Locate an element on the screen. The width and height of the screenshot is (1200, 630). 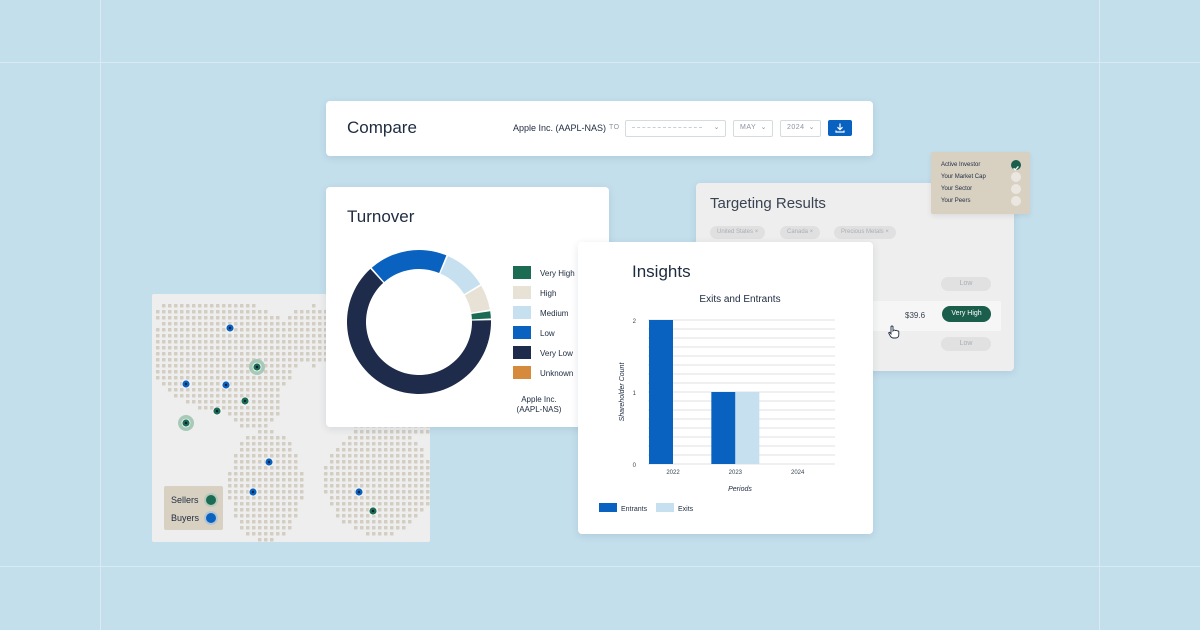
legend-buyers-label: Buyers is located at coordinates (185, 518).